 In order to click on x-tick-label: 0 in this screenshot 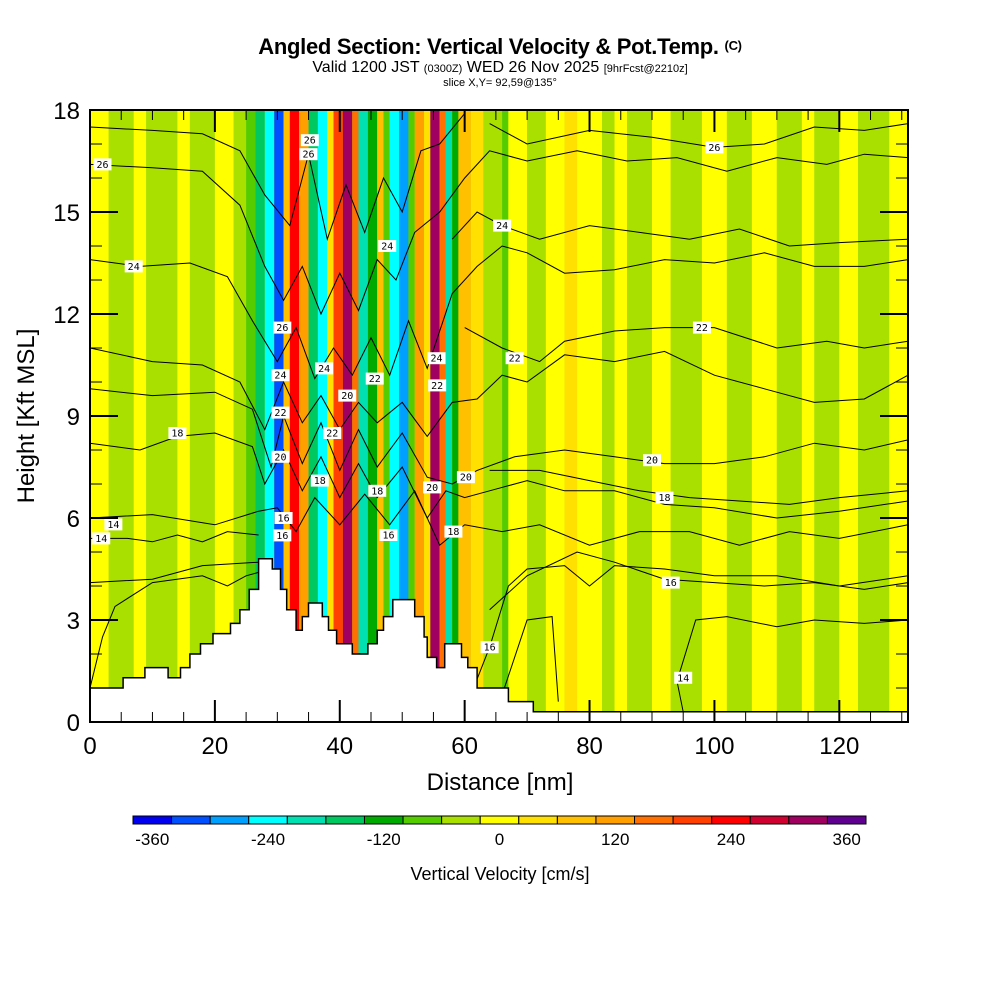, I will do `click(89, 746)`.